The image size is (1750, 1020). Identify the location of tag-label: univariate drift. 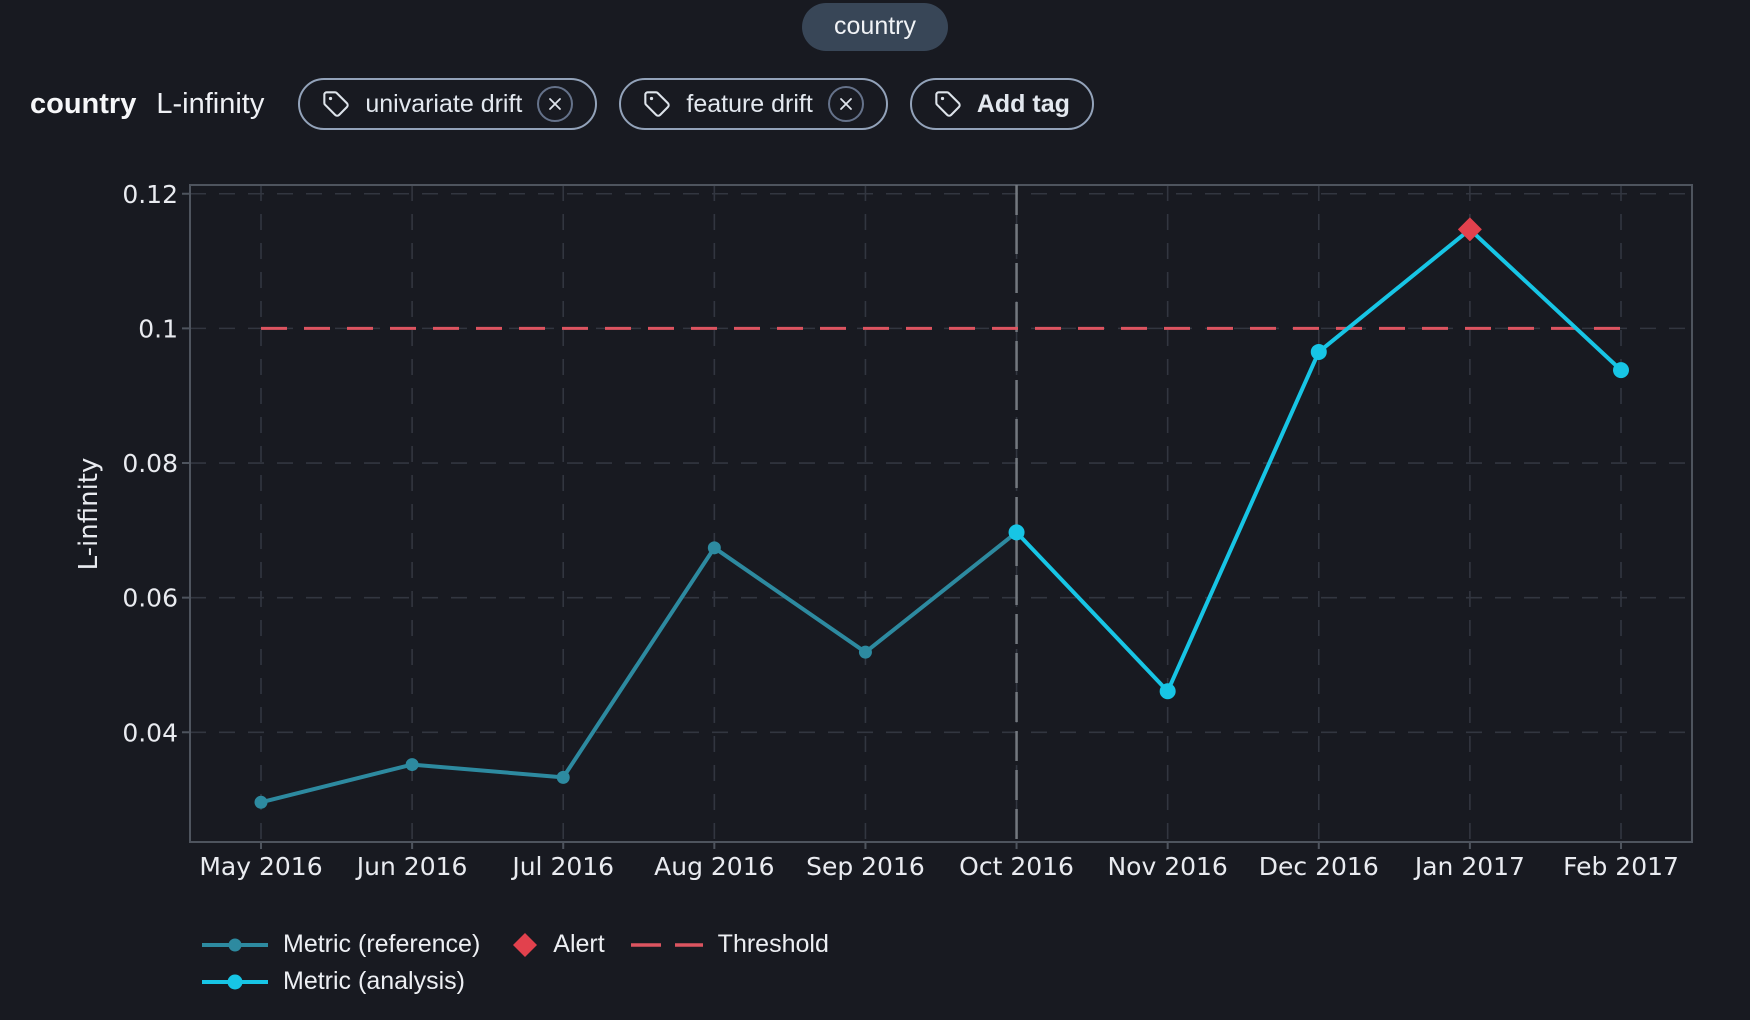
(444, 103).